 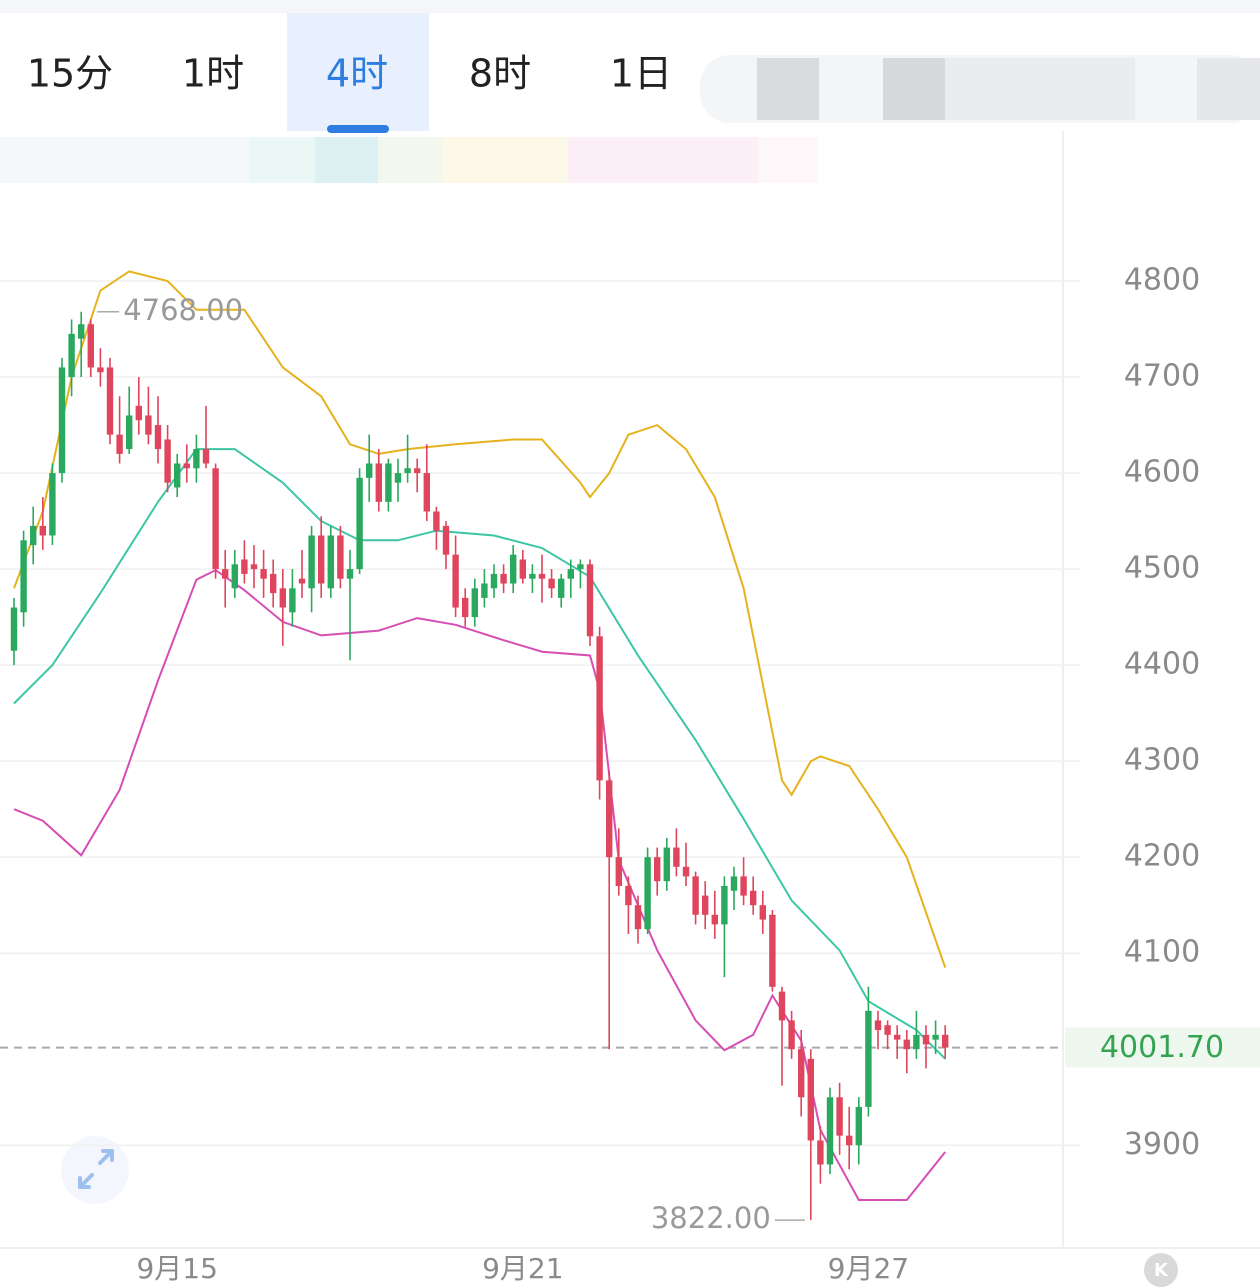 I want to click on min-marker-label: 3822.00, so click(x=711, y=1218).